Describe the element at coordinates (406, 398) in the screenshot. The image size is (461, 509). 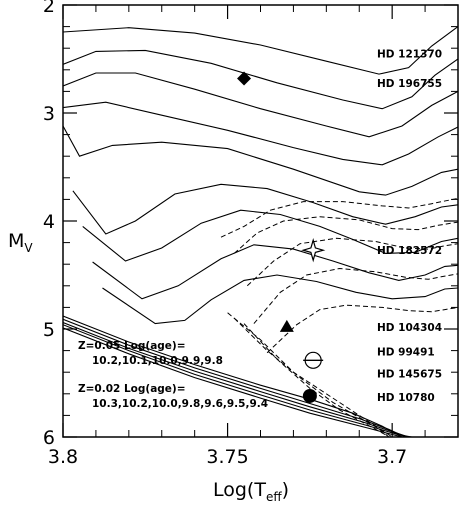
I see `star-label-6: HD 10780` at that location.